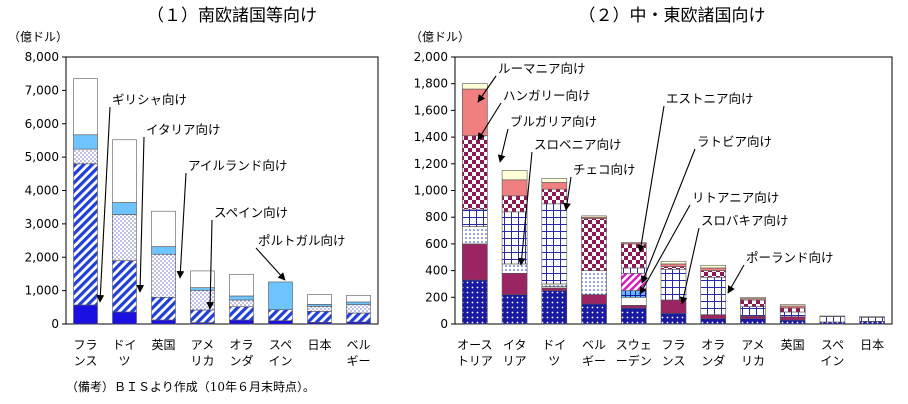 The image size is (908, 404). Describe the element at coordinates (594, 353) in the screenshot. I see `x-category-label: ベルギー` at that location.